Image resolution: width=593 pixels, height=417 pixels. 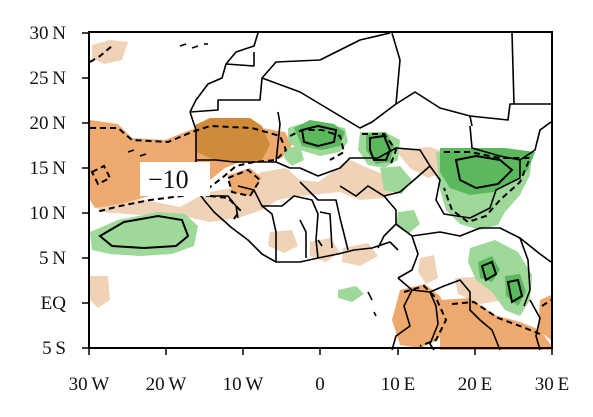 What do you see at coordinates (47, 33) in the screenshot?
I see `y-tick-label: 30 N` at bounding box center [47, 33].